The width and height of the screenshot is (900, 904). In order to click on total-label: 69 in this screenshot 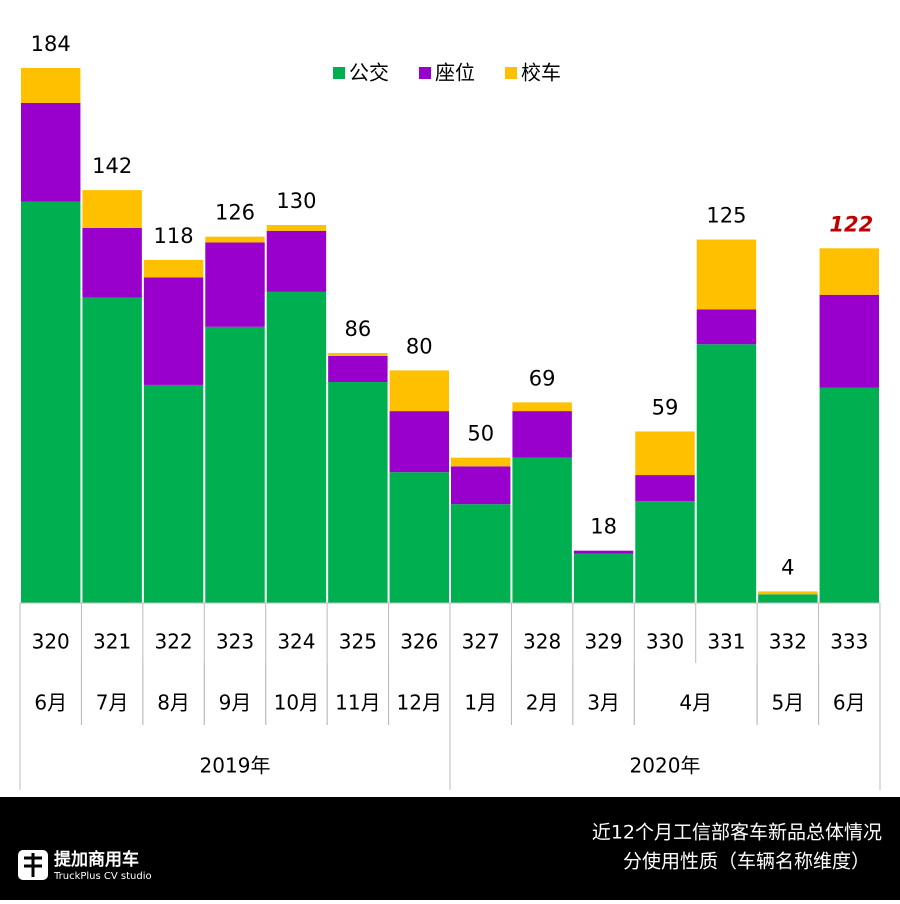, I will do `click(542, 378)`.